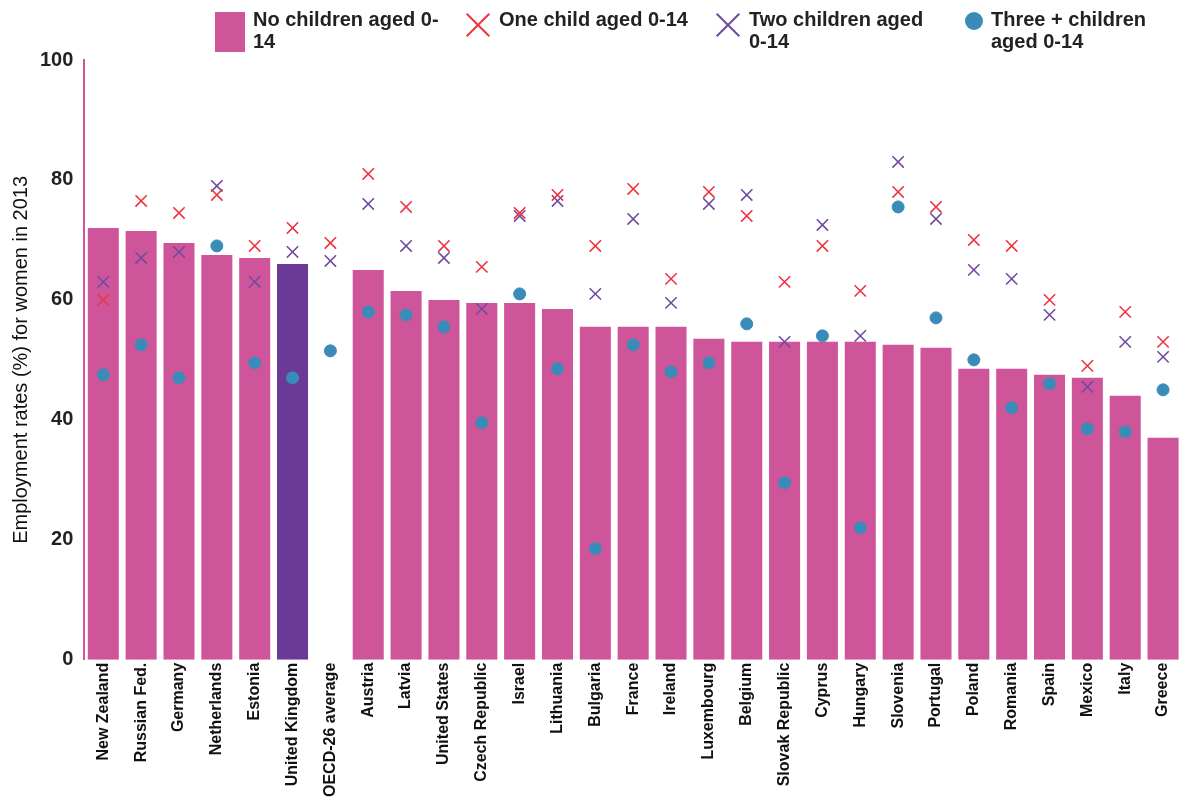  What do you see at coordinates (1048, 684) in the screenshot?
I see `x-tick-label: Spain` at bounding box center [1048, 684].